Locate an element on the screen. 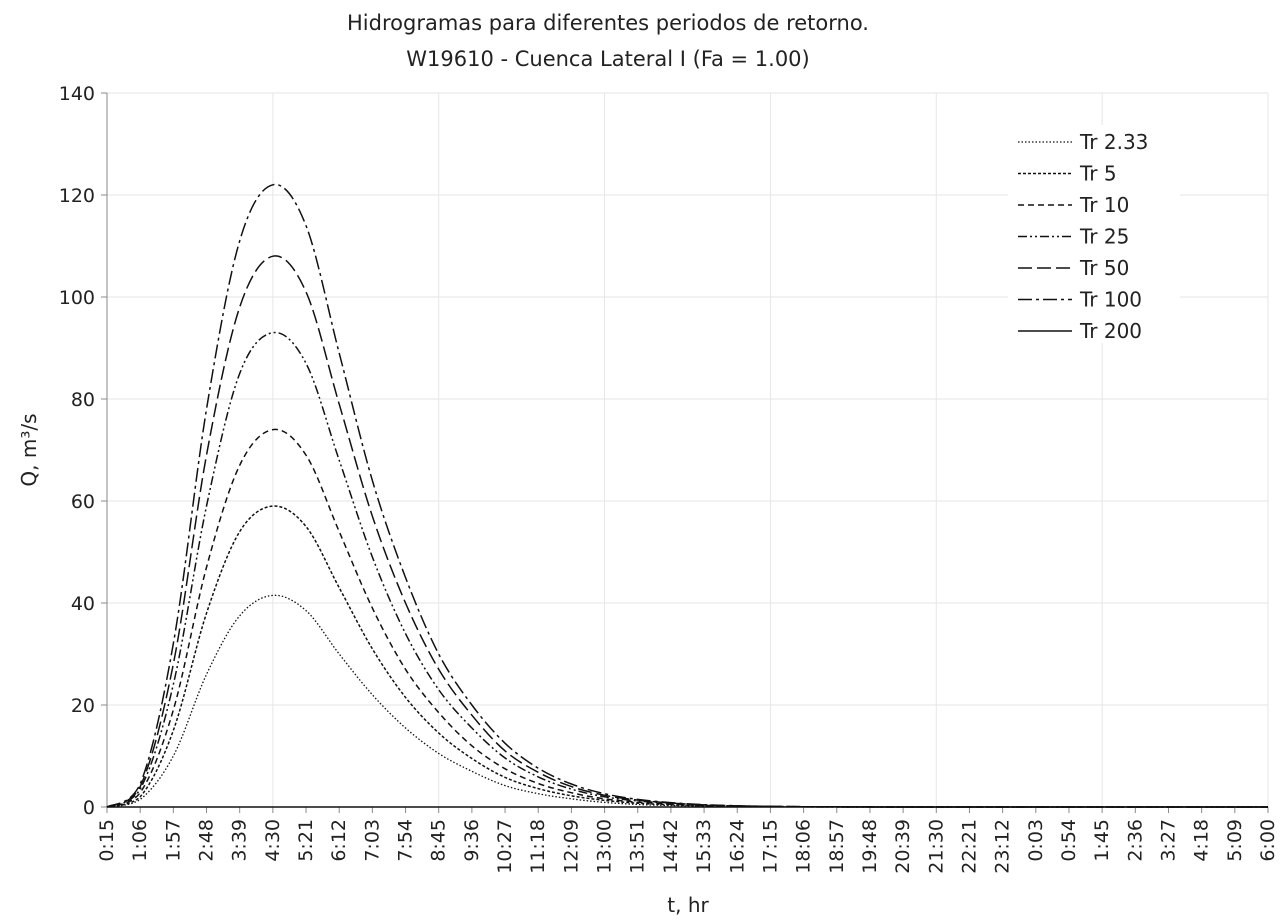 This screenshot has width=1284, height=920. x-axis-title: t, hr is located at coordinates (688, 905).